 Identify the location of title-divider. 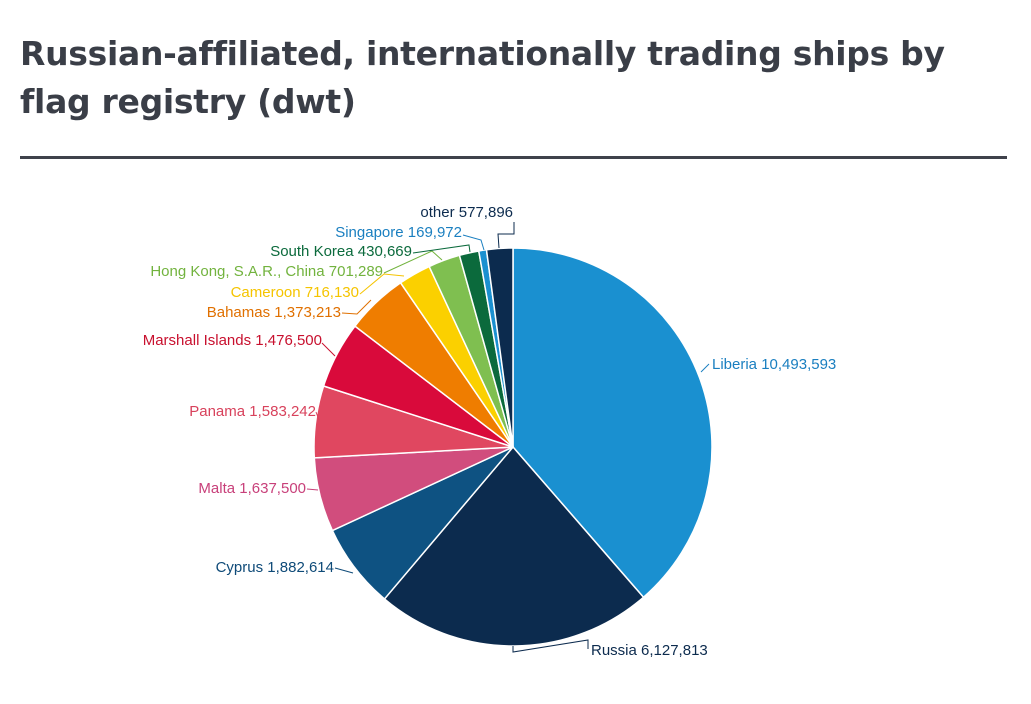
(513, 157).